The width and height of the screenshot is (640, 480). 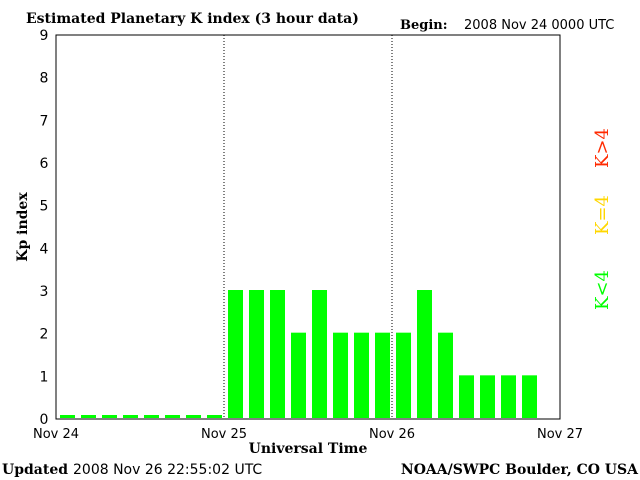 What do you see at coordinates (602, 215) in the screenshot?
I see `legend-k-equal-4: K=4` at bounding box center [602, 215].